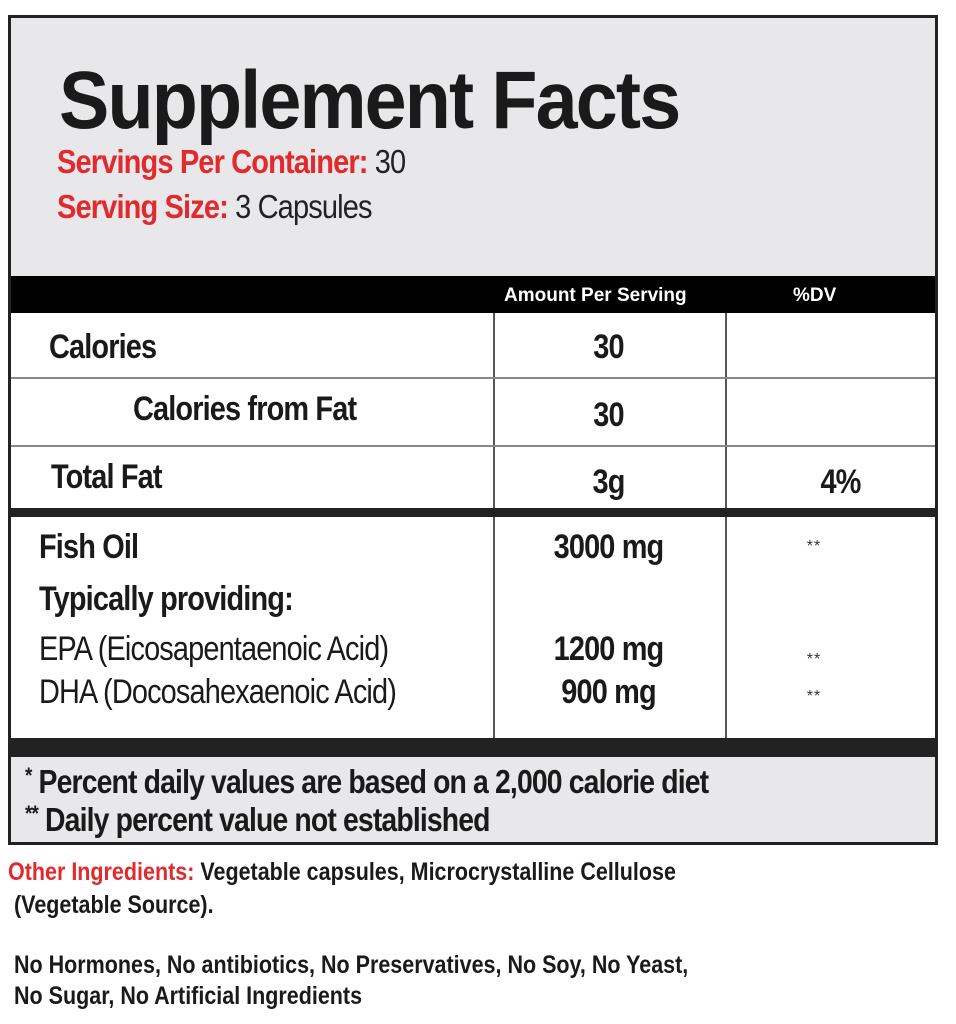  What do you see at coordinates (473, 294) in the screenshot?
I see `column-header-bar` at bounding box center [473, 294].